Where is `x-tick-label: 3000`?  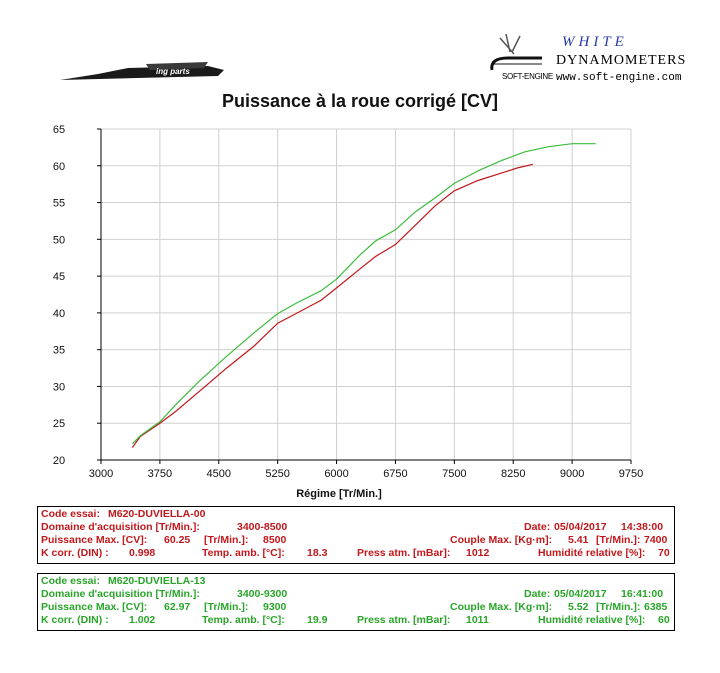 x-tick-label: 3000 is located at coordinates (101, 474).